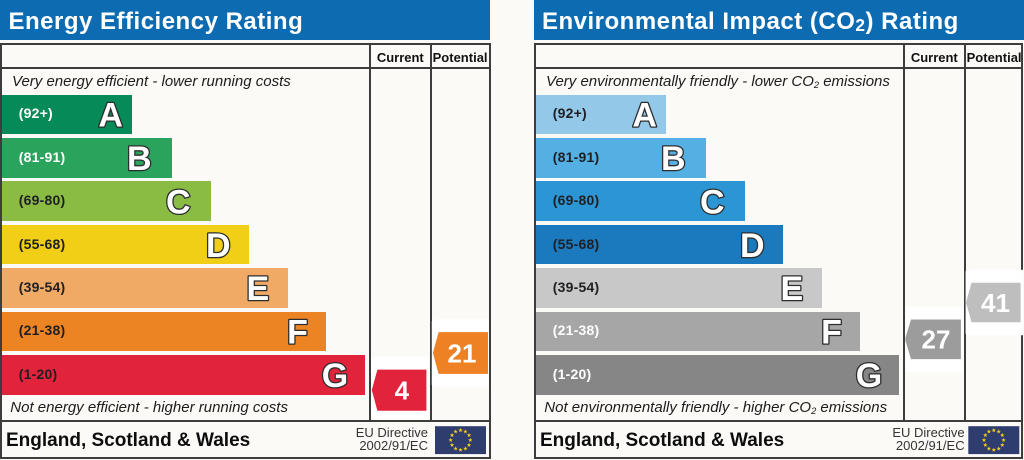 This screenshot has height=460, width=1024. Describe the element at coordinates (462, 353) in the screenshot. I see `svg-text: 21` at that location.